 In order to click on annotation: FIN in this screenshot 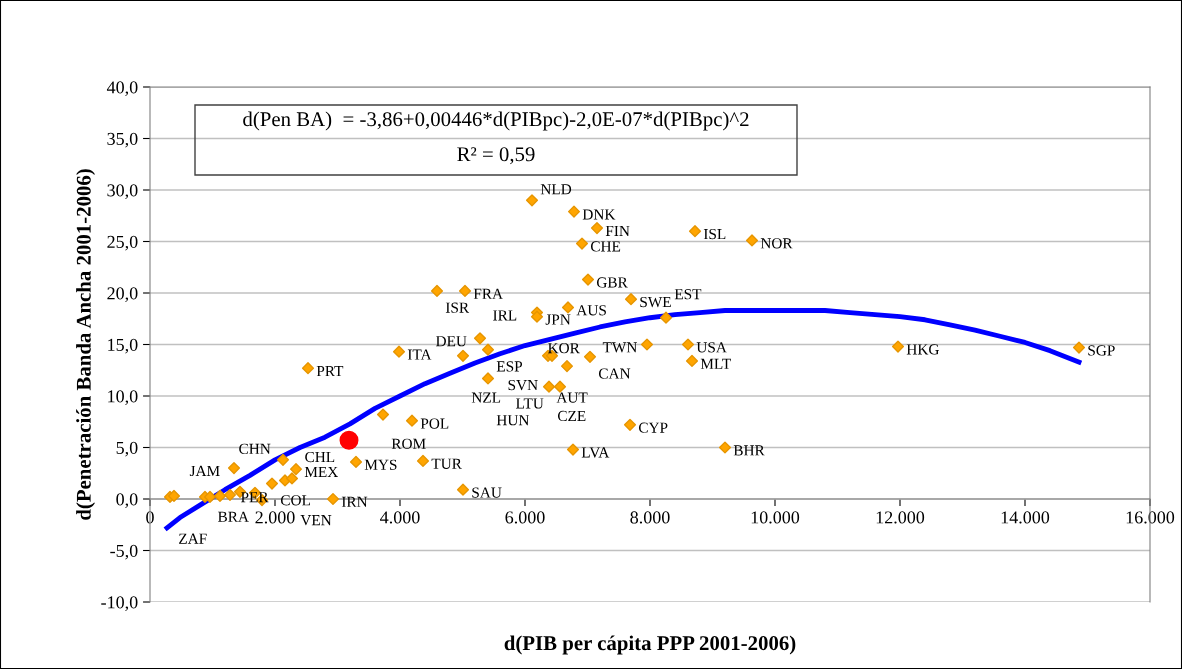, I will do `click(617, 230)`.